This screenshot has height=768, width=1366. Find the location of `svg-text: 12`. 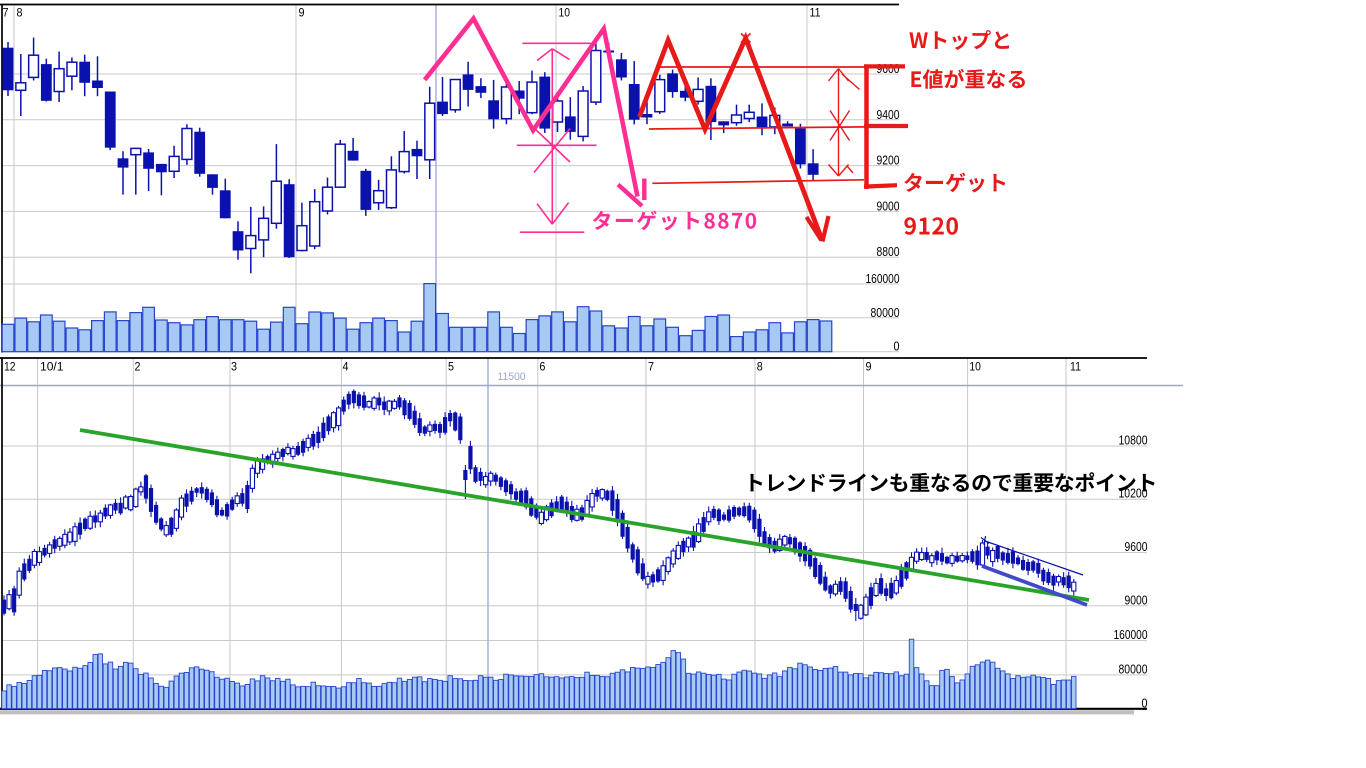

svg-text: 12 is located at coordinates (10, 367).